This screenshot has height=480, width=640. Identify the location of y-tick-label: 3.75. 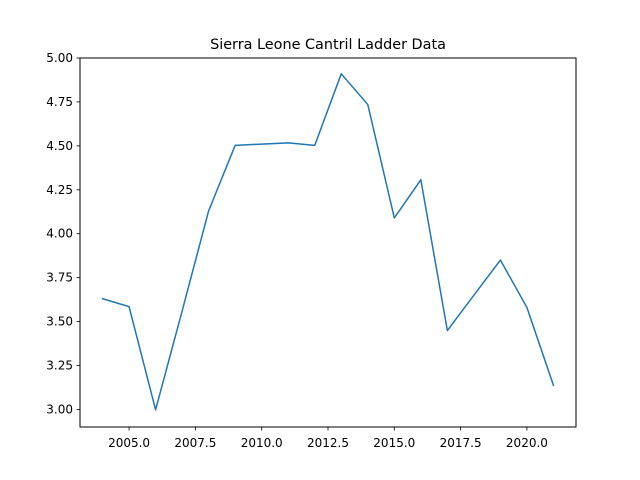
(59, 278).